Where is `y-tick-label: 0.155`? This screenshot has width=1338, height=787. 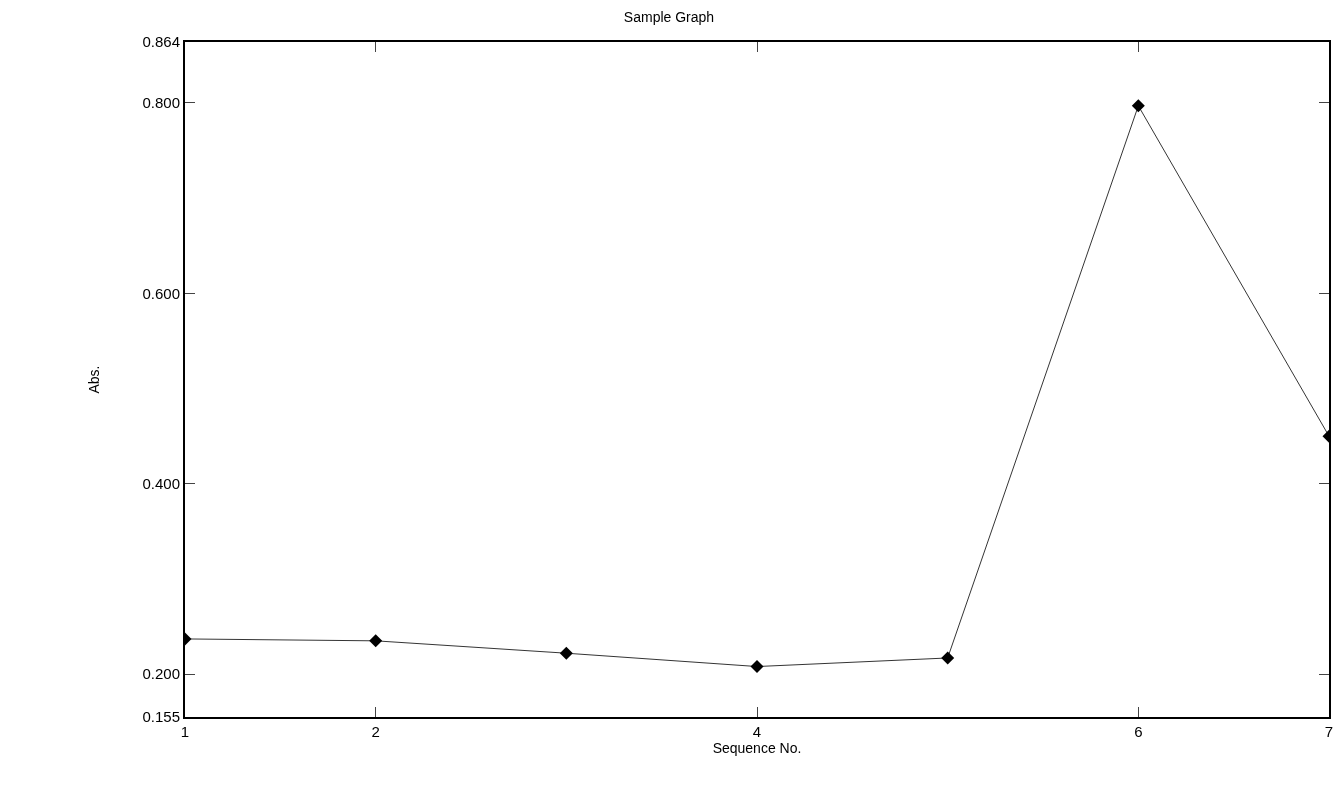
y-tick-label: 0.155 is located at coordinates (161, 717).